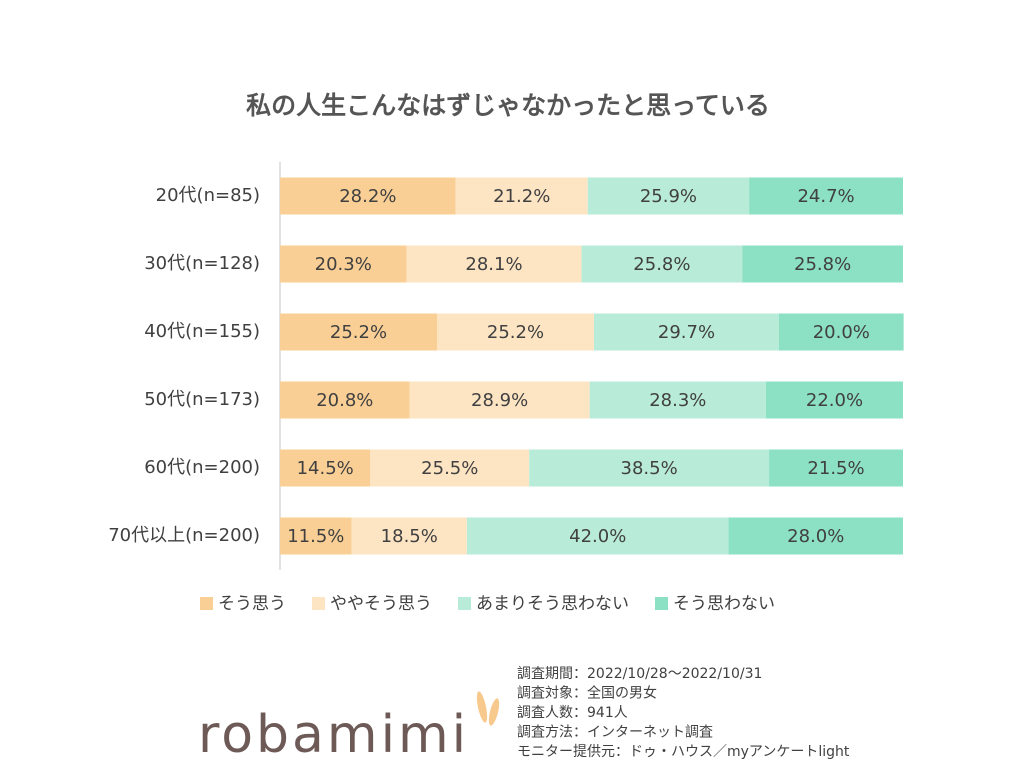 The image size is (1024, 769). I want to click on y-tick-label: 50代(n=173), so click(202, 399).